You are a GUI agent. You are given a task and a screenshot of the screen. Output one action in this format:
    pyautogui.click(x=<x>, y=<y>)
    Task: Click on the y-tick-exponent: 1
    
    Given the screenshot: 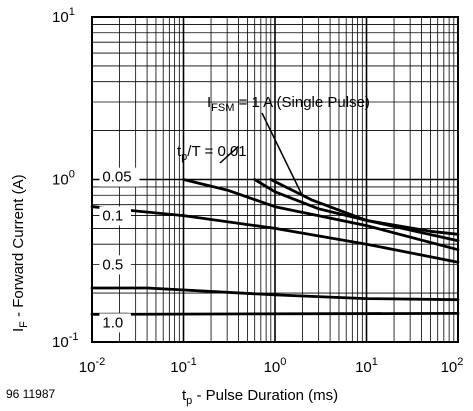 What is the action you would take?
    pyautogui.click(x=72, y=12)
    